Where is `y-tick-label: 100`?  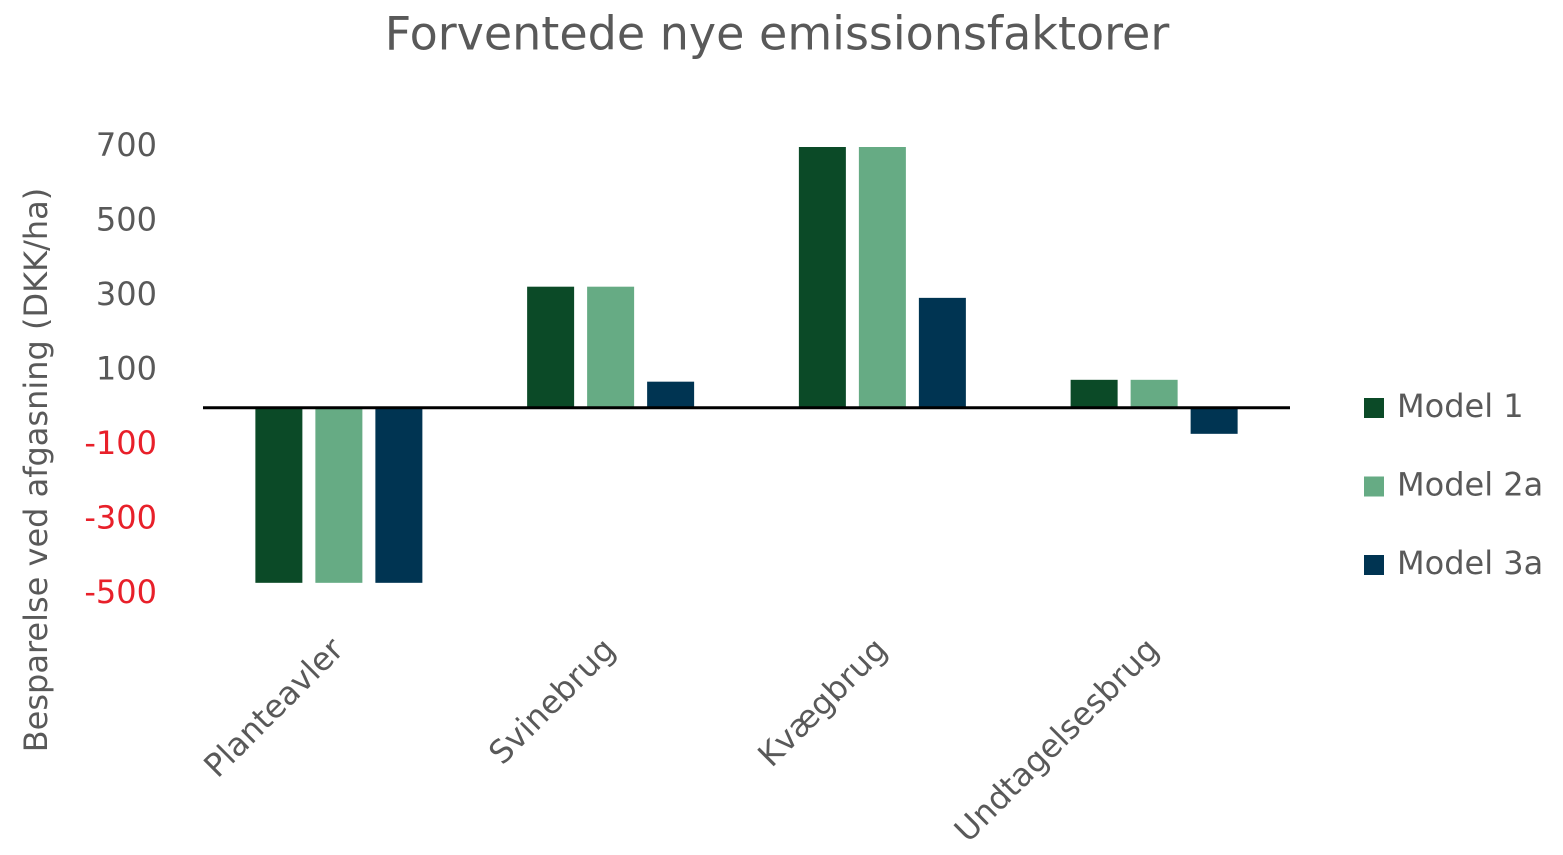 y-tick-label: 100 is located at coordinates (126, 369).